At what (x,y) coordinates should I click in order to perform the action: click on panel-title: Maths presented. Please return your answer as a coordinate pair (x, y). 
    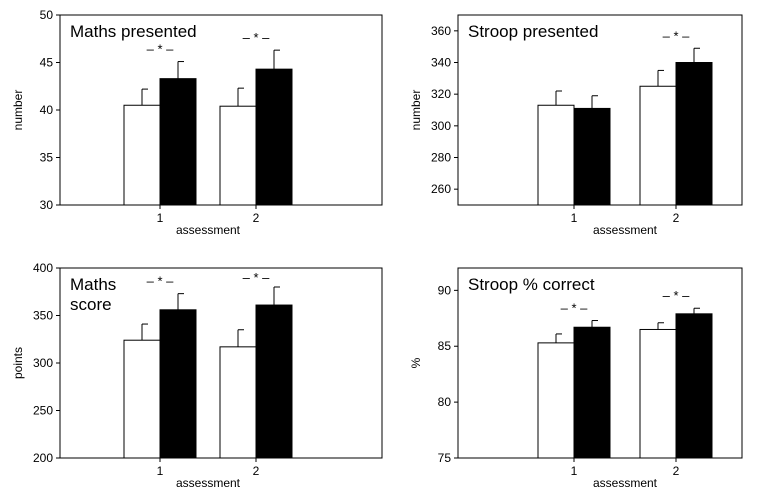
    Looking at the image, I should click on (133, 31).